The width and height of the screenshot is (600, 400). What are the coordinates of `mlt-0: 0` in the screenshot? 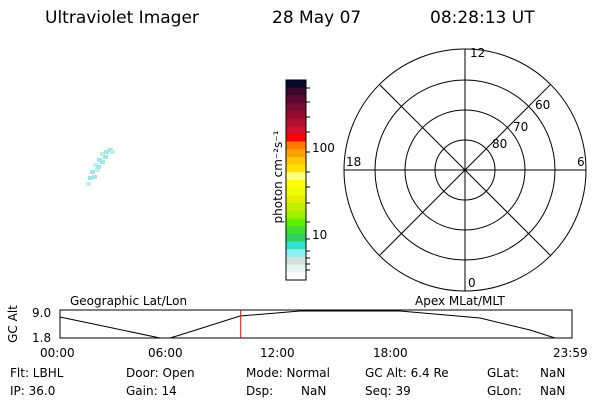 It's located at (472, 283).